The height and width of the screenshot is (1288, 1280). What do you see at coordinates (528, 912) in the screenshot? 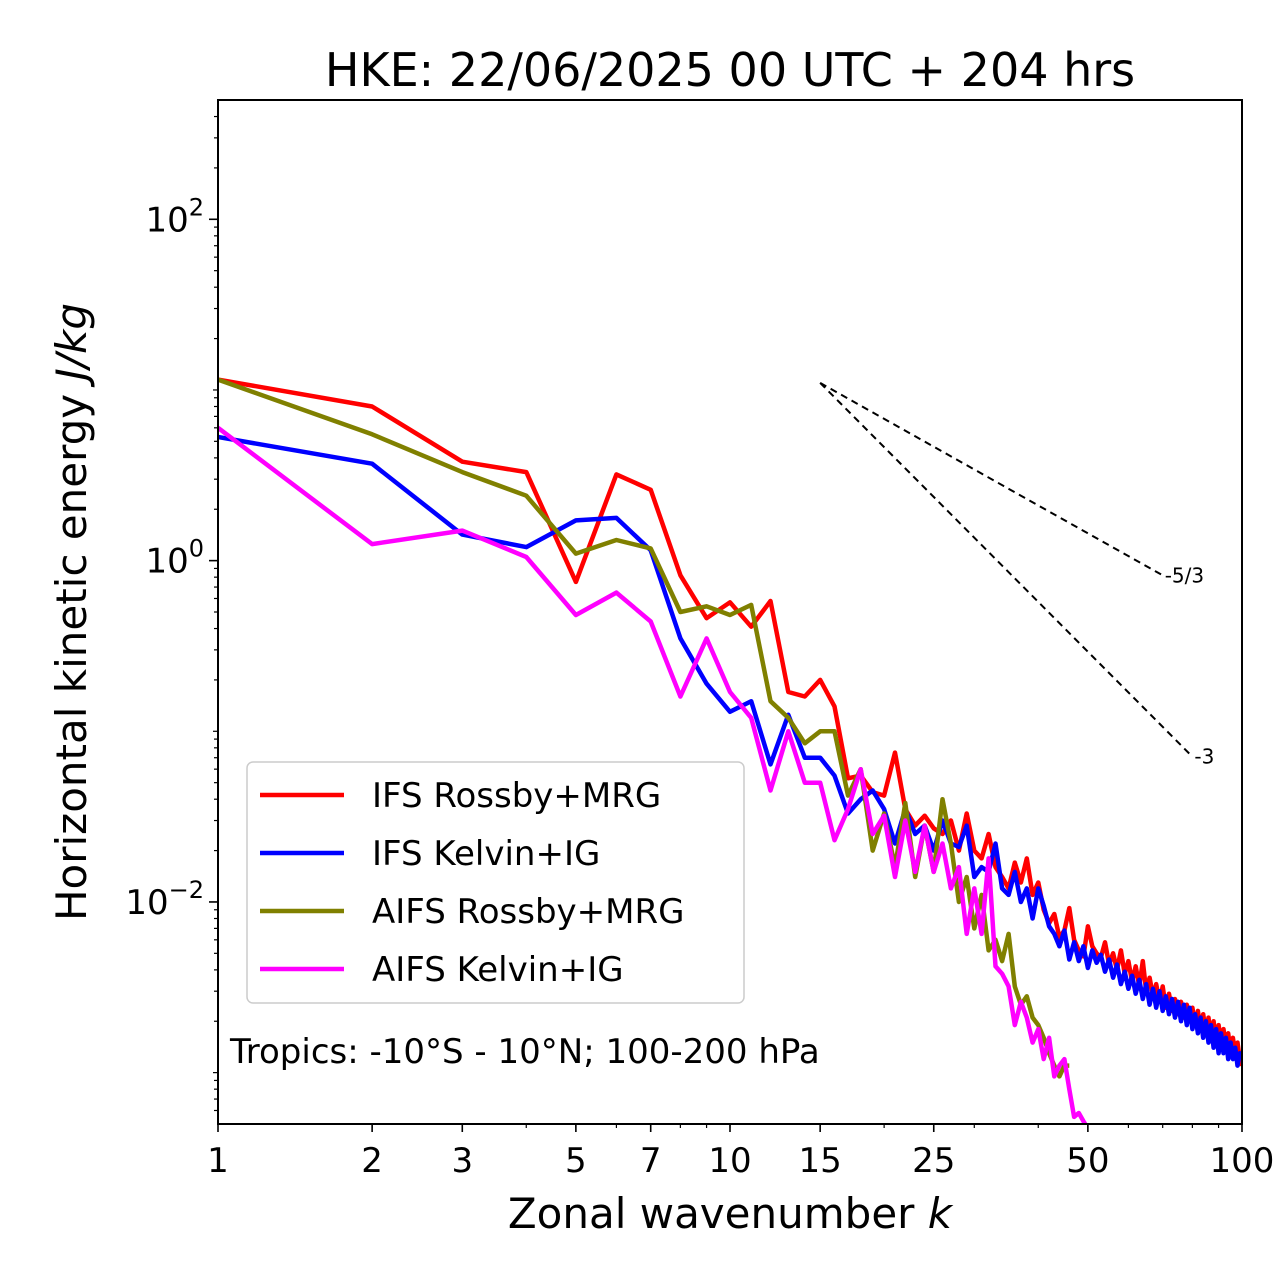
I see `legend-label: AIFS Rossby+MRG` at bounding box center [528, 912].